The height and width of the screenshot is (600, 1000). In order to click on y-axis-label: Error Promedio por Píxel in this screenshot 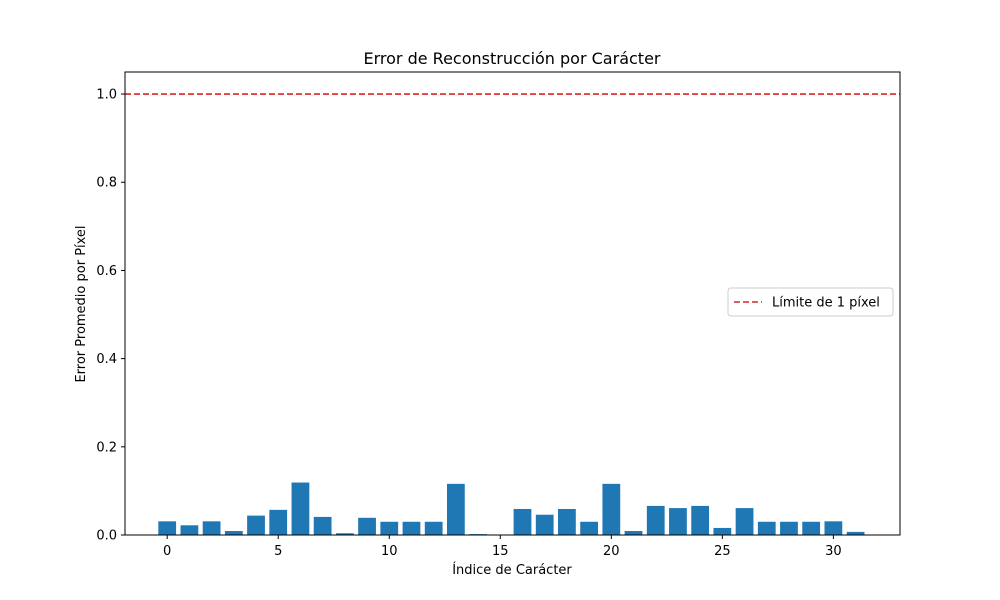, I will do `click(81, 303)`.